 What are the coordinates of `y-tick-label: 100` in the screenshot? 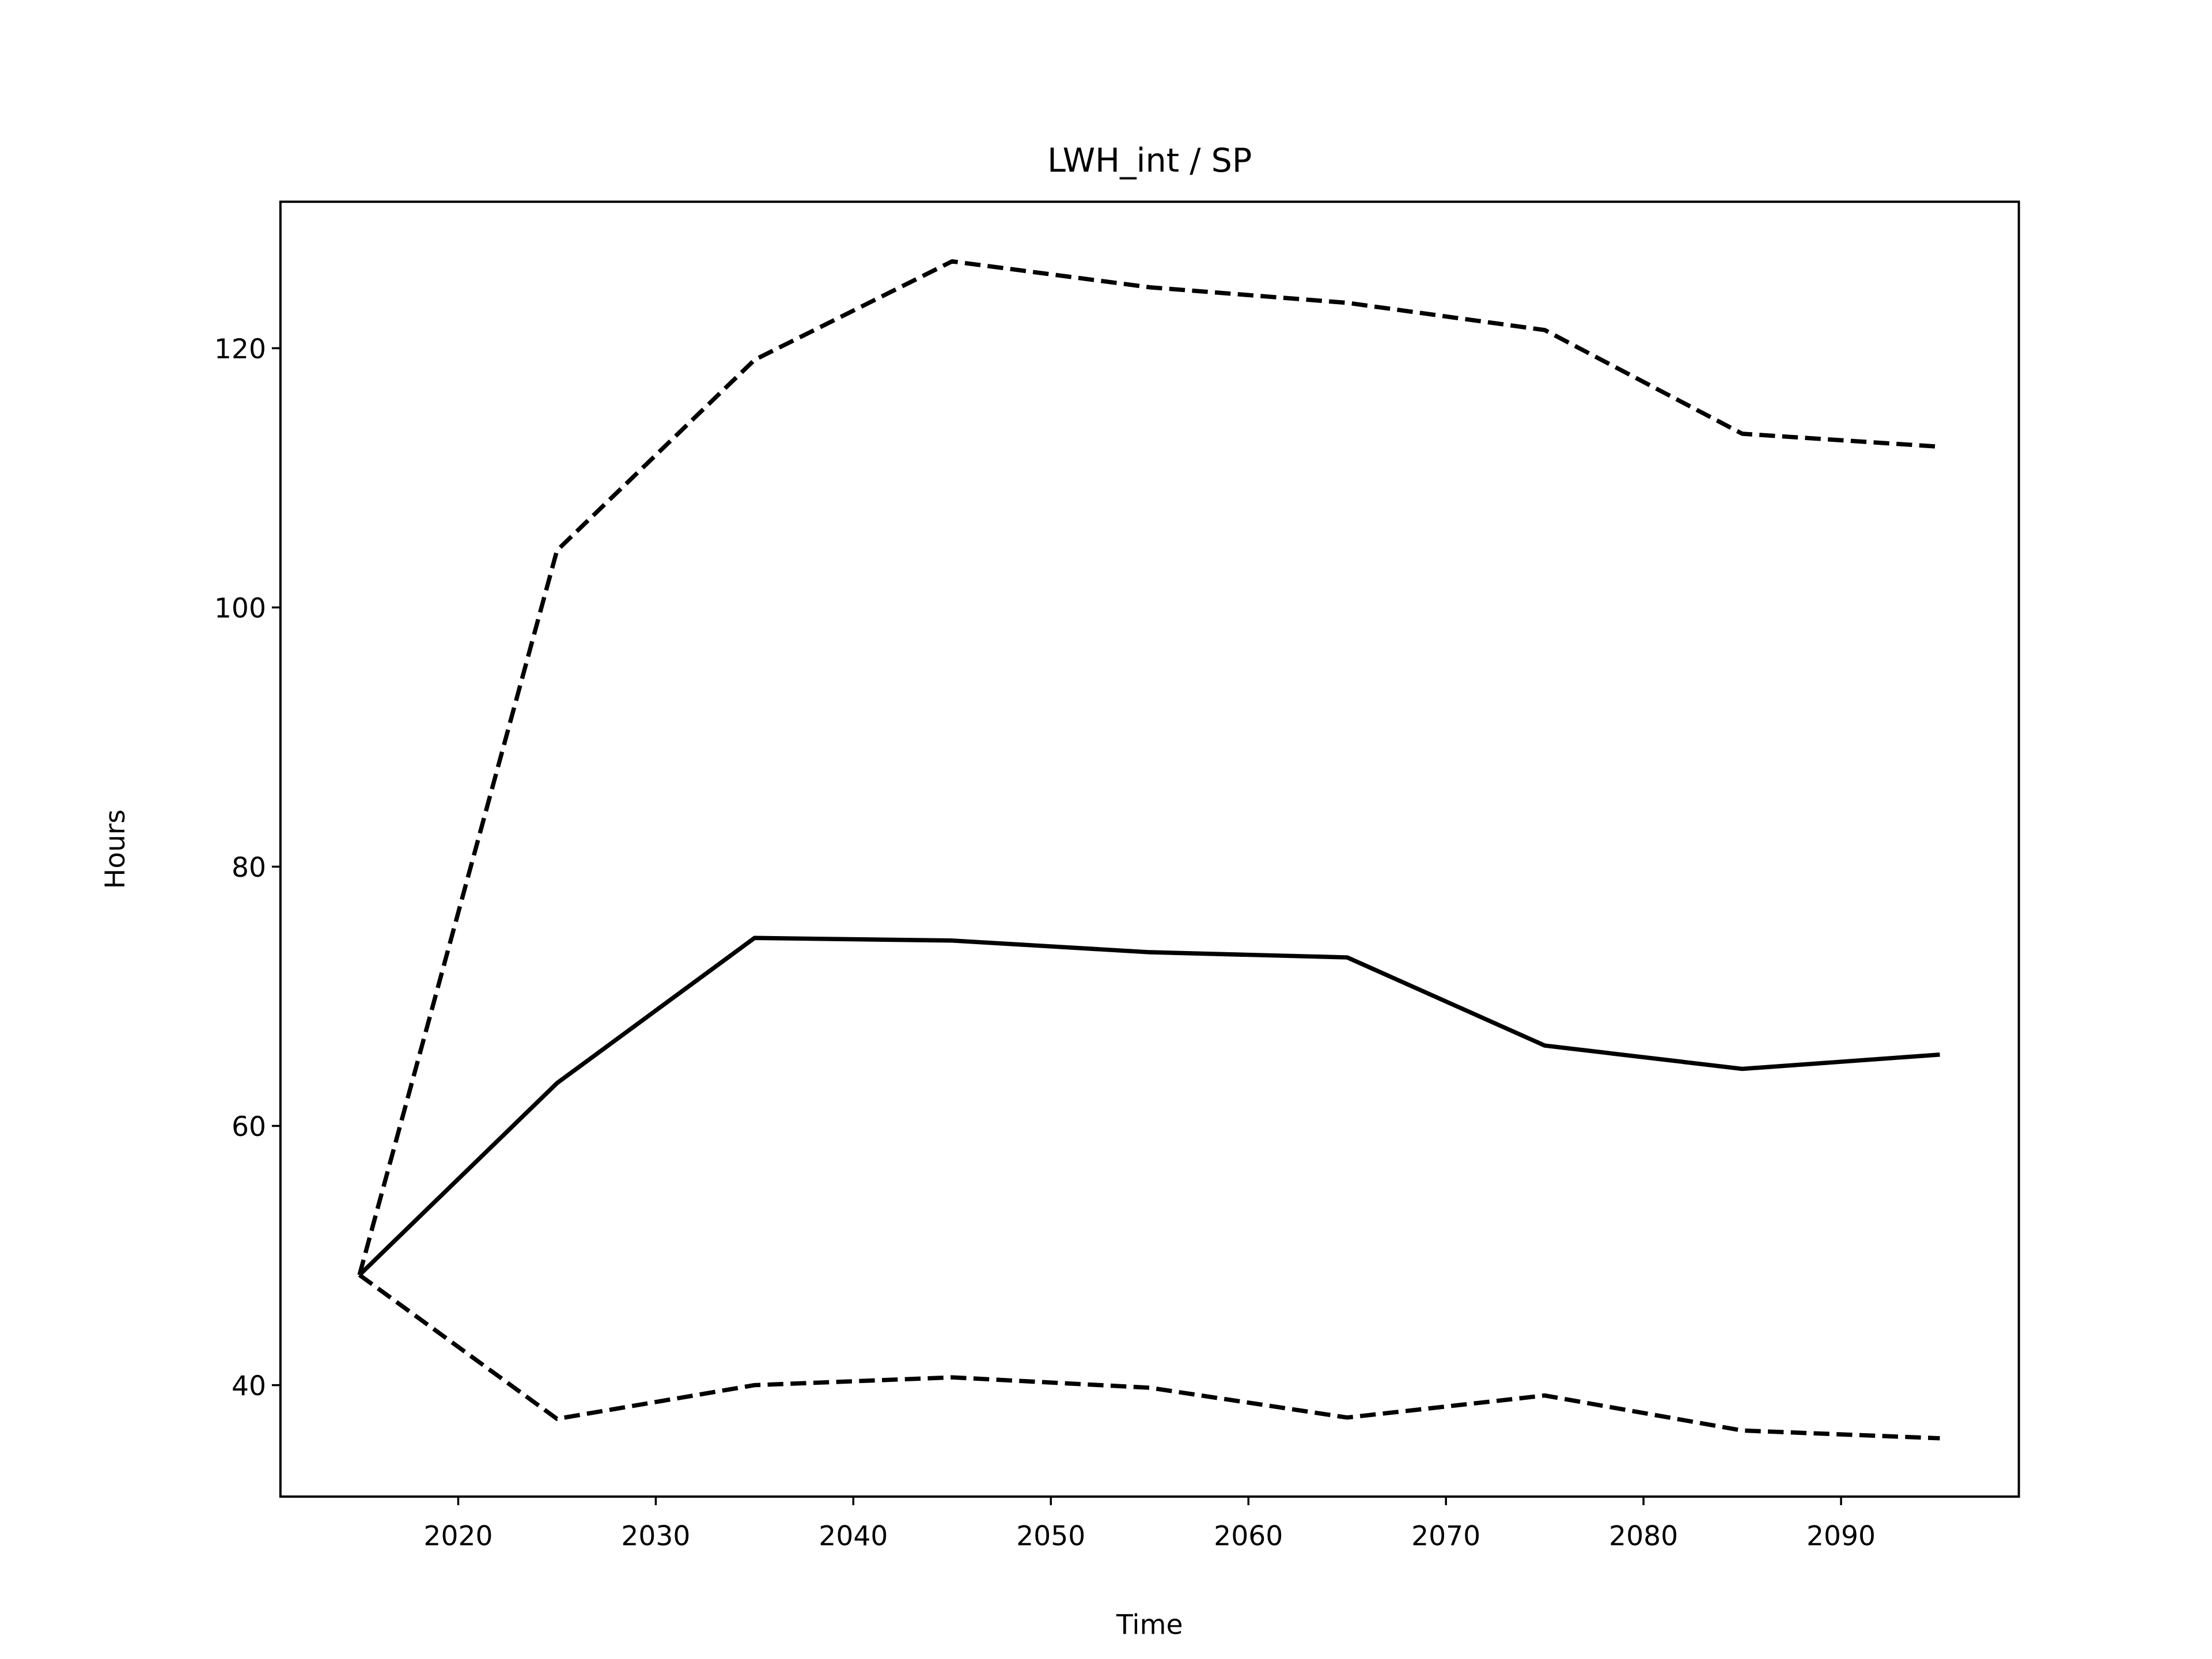 It's located at (240, 608).